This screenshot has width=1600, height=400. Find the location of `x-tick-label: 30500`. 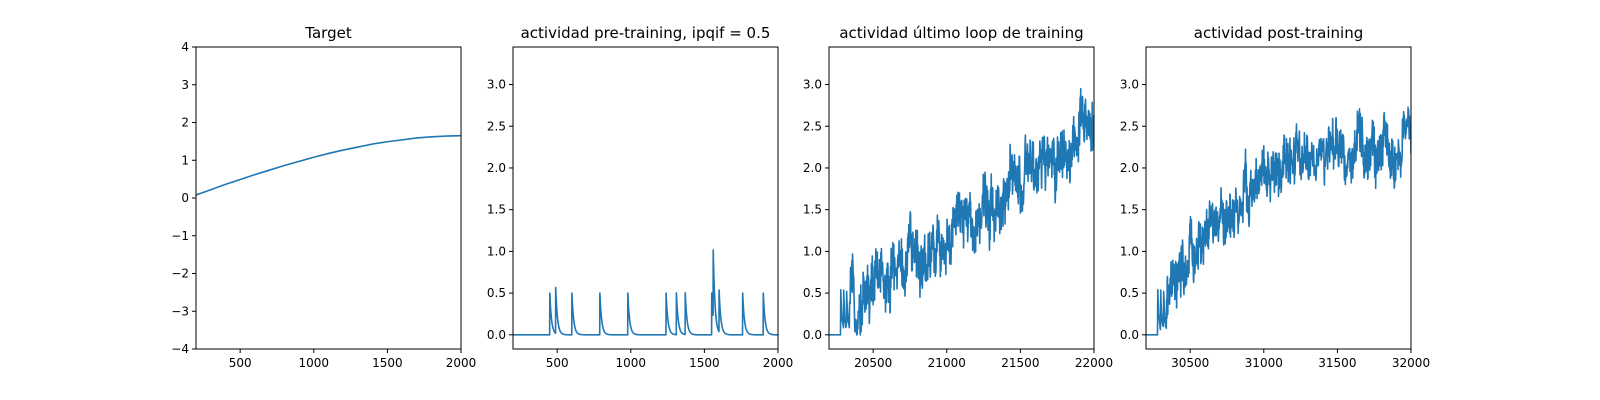

x-tick-label: 30500 is located at coordinates (1190, 363).